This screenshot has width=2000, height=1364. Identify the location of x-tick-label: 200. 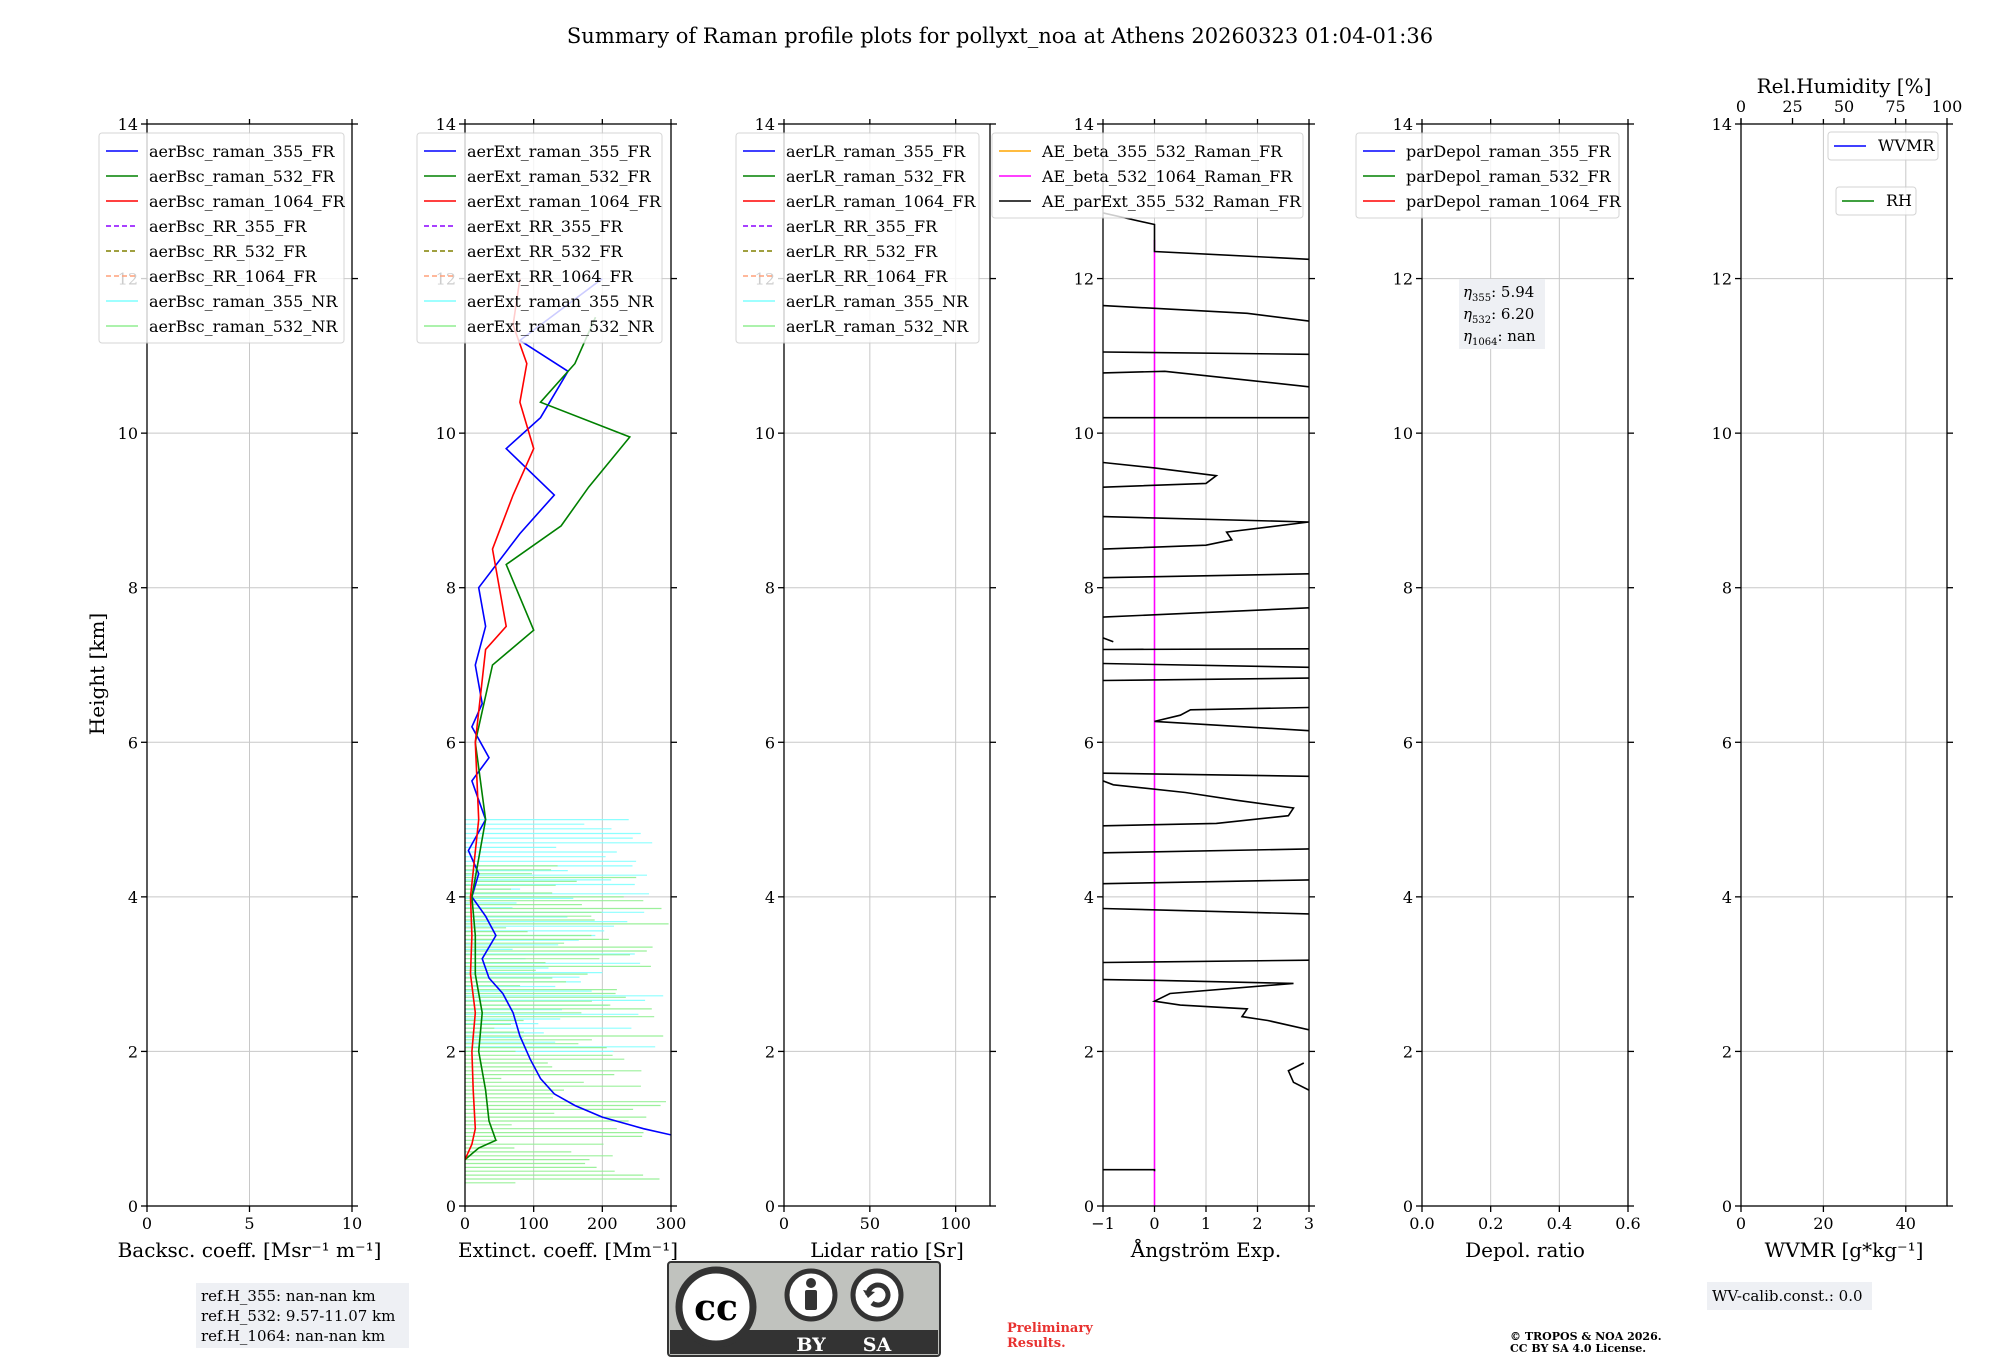
(602, 1223).